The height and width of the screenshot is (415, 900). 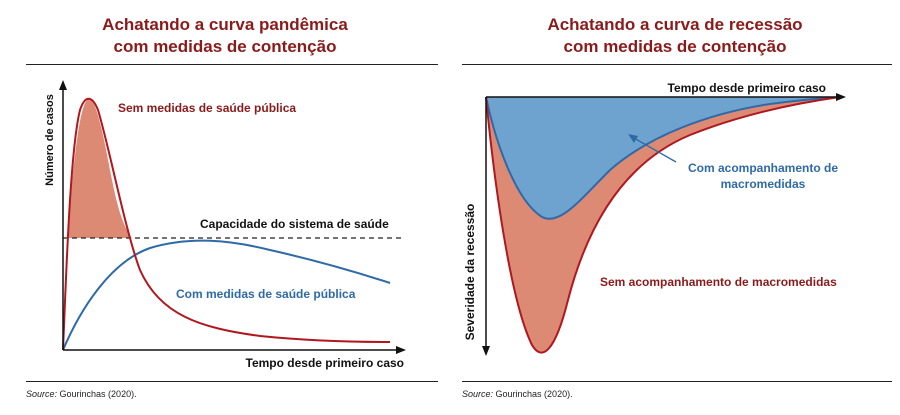 I want to click on pandemic-y-axis-label: Número de casos, so click(x=50, y=140).